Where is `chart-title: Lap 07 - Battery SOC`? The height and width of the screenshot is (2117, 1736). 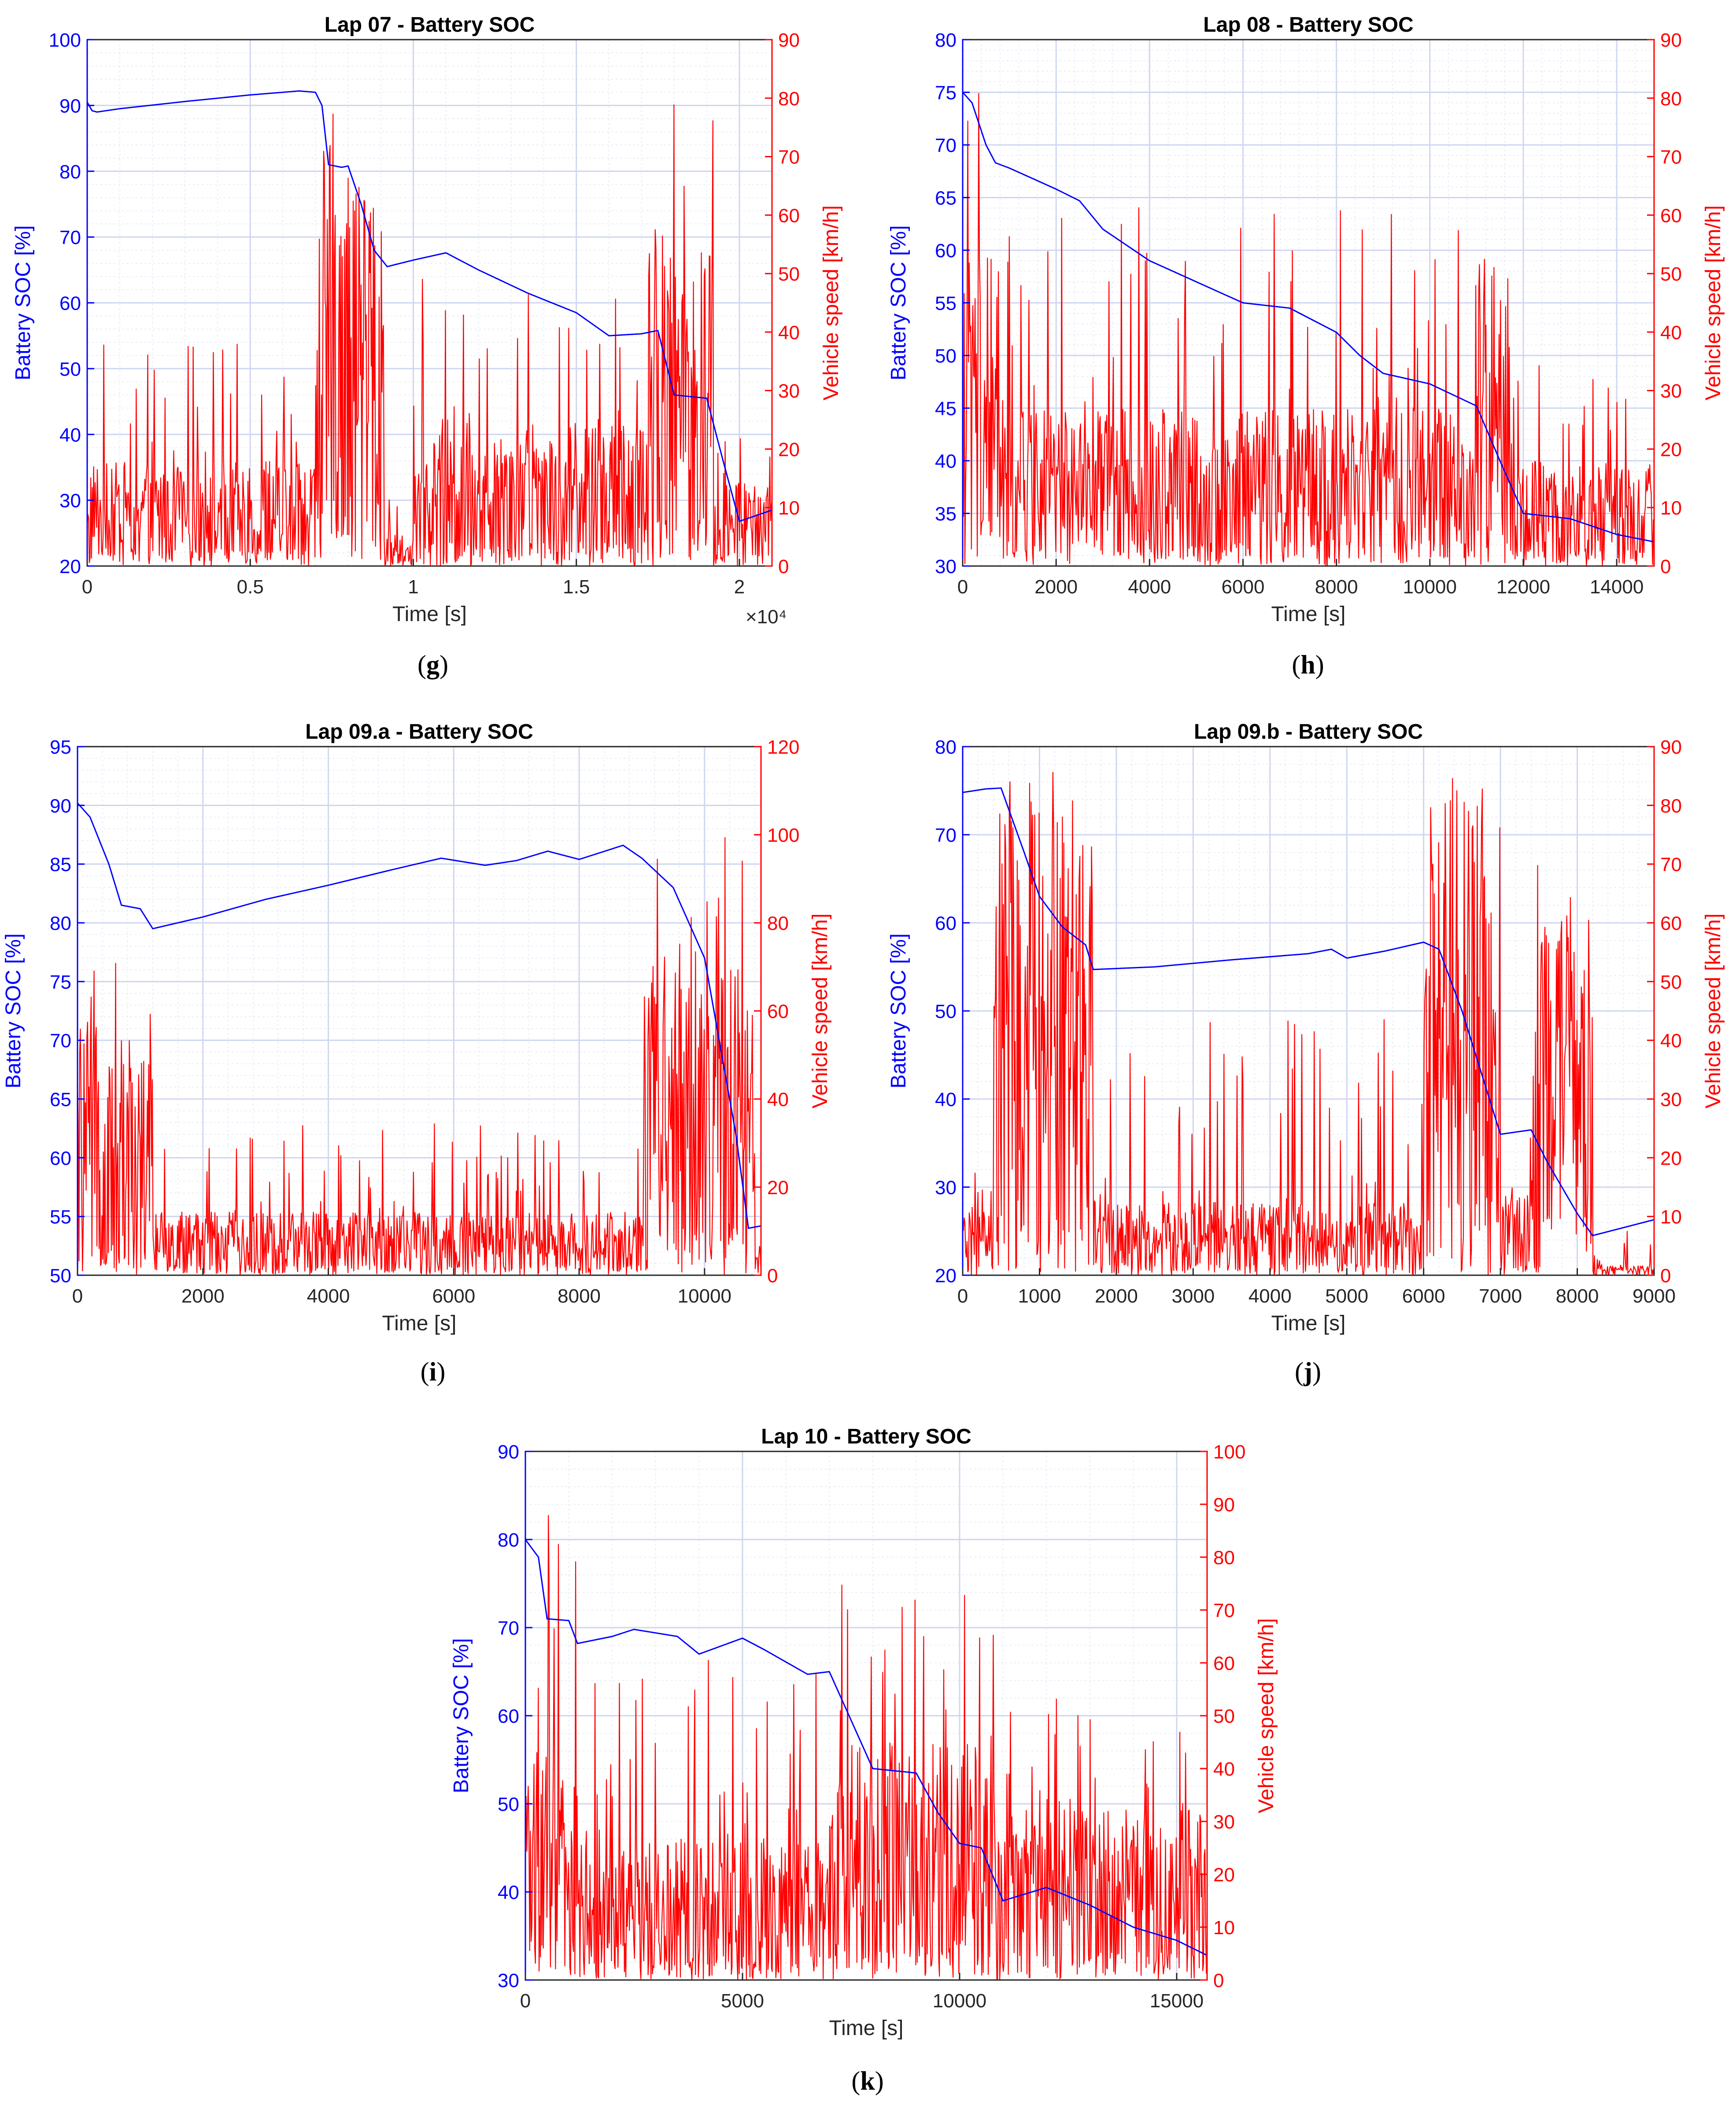 chart-title: Lap 07 - Battery SOC is located at coordinates (430, 25).